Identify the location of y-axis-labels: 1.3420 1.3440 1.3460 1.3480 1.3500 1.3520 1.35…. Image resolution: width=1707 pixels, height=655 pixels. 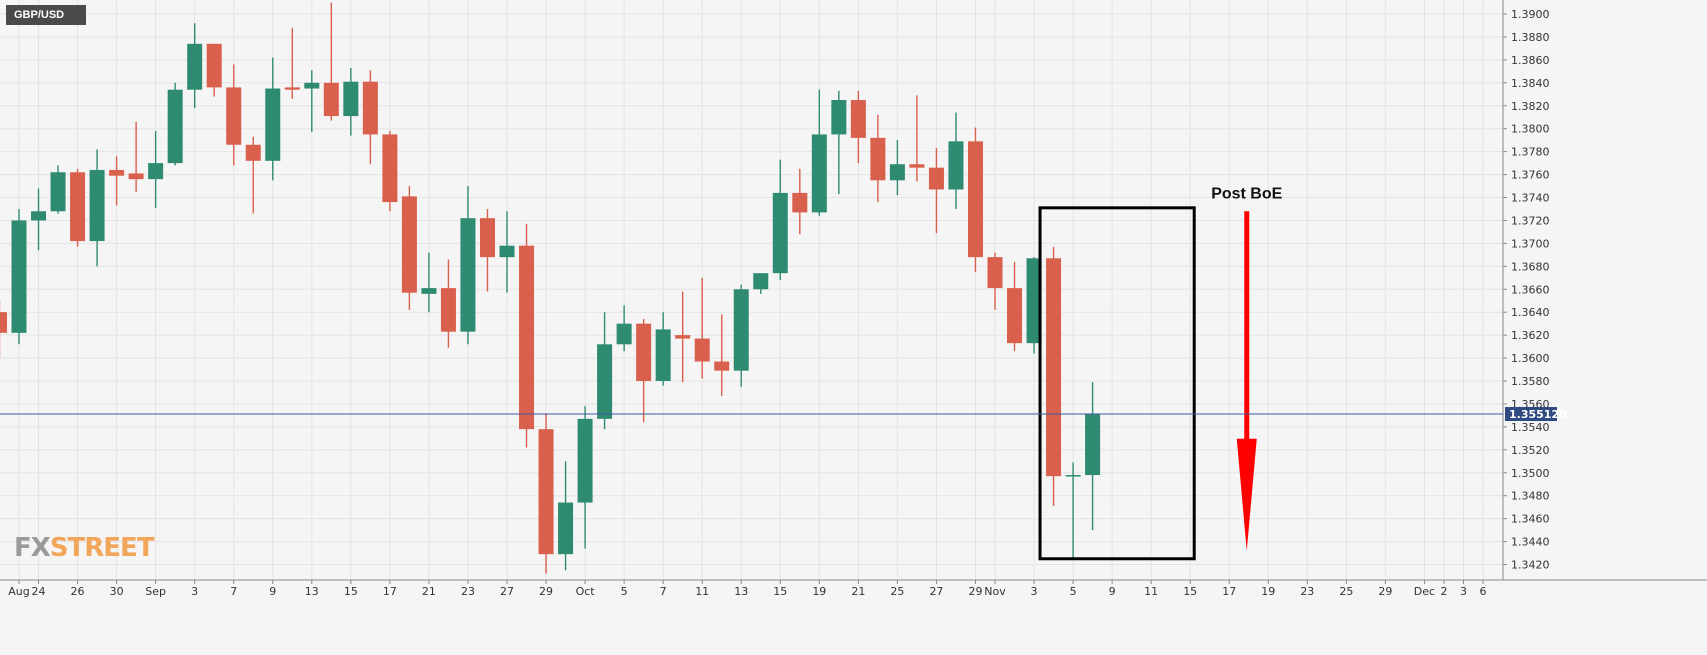
(1530, 290).